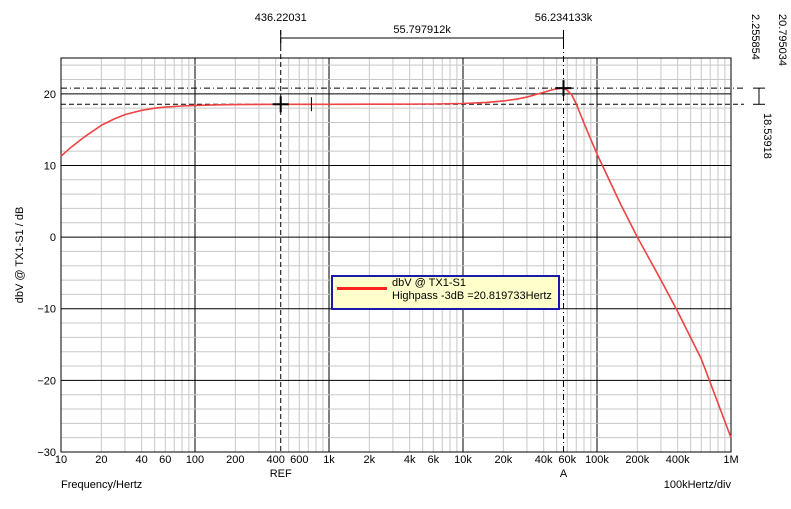 The width and height of the screenshot is (791, 509). I want to click on x-tick-label: 10, so click(61, 460).